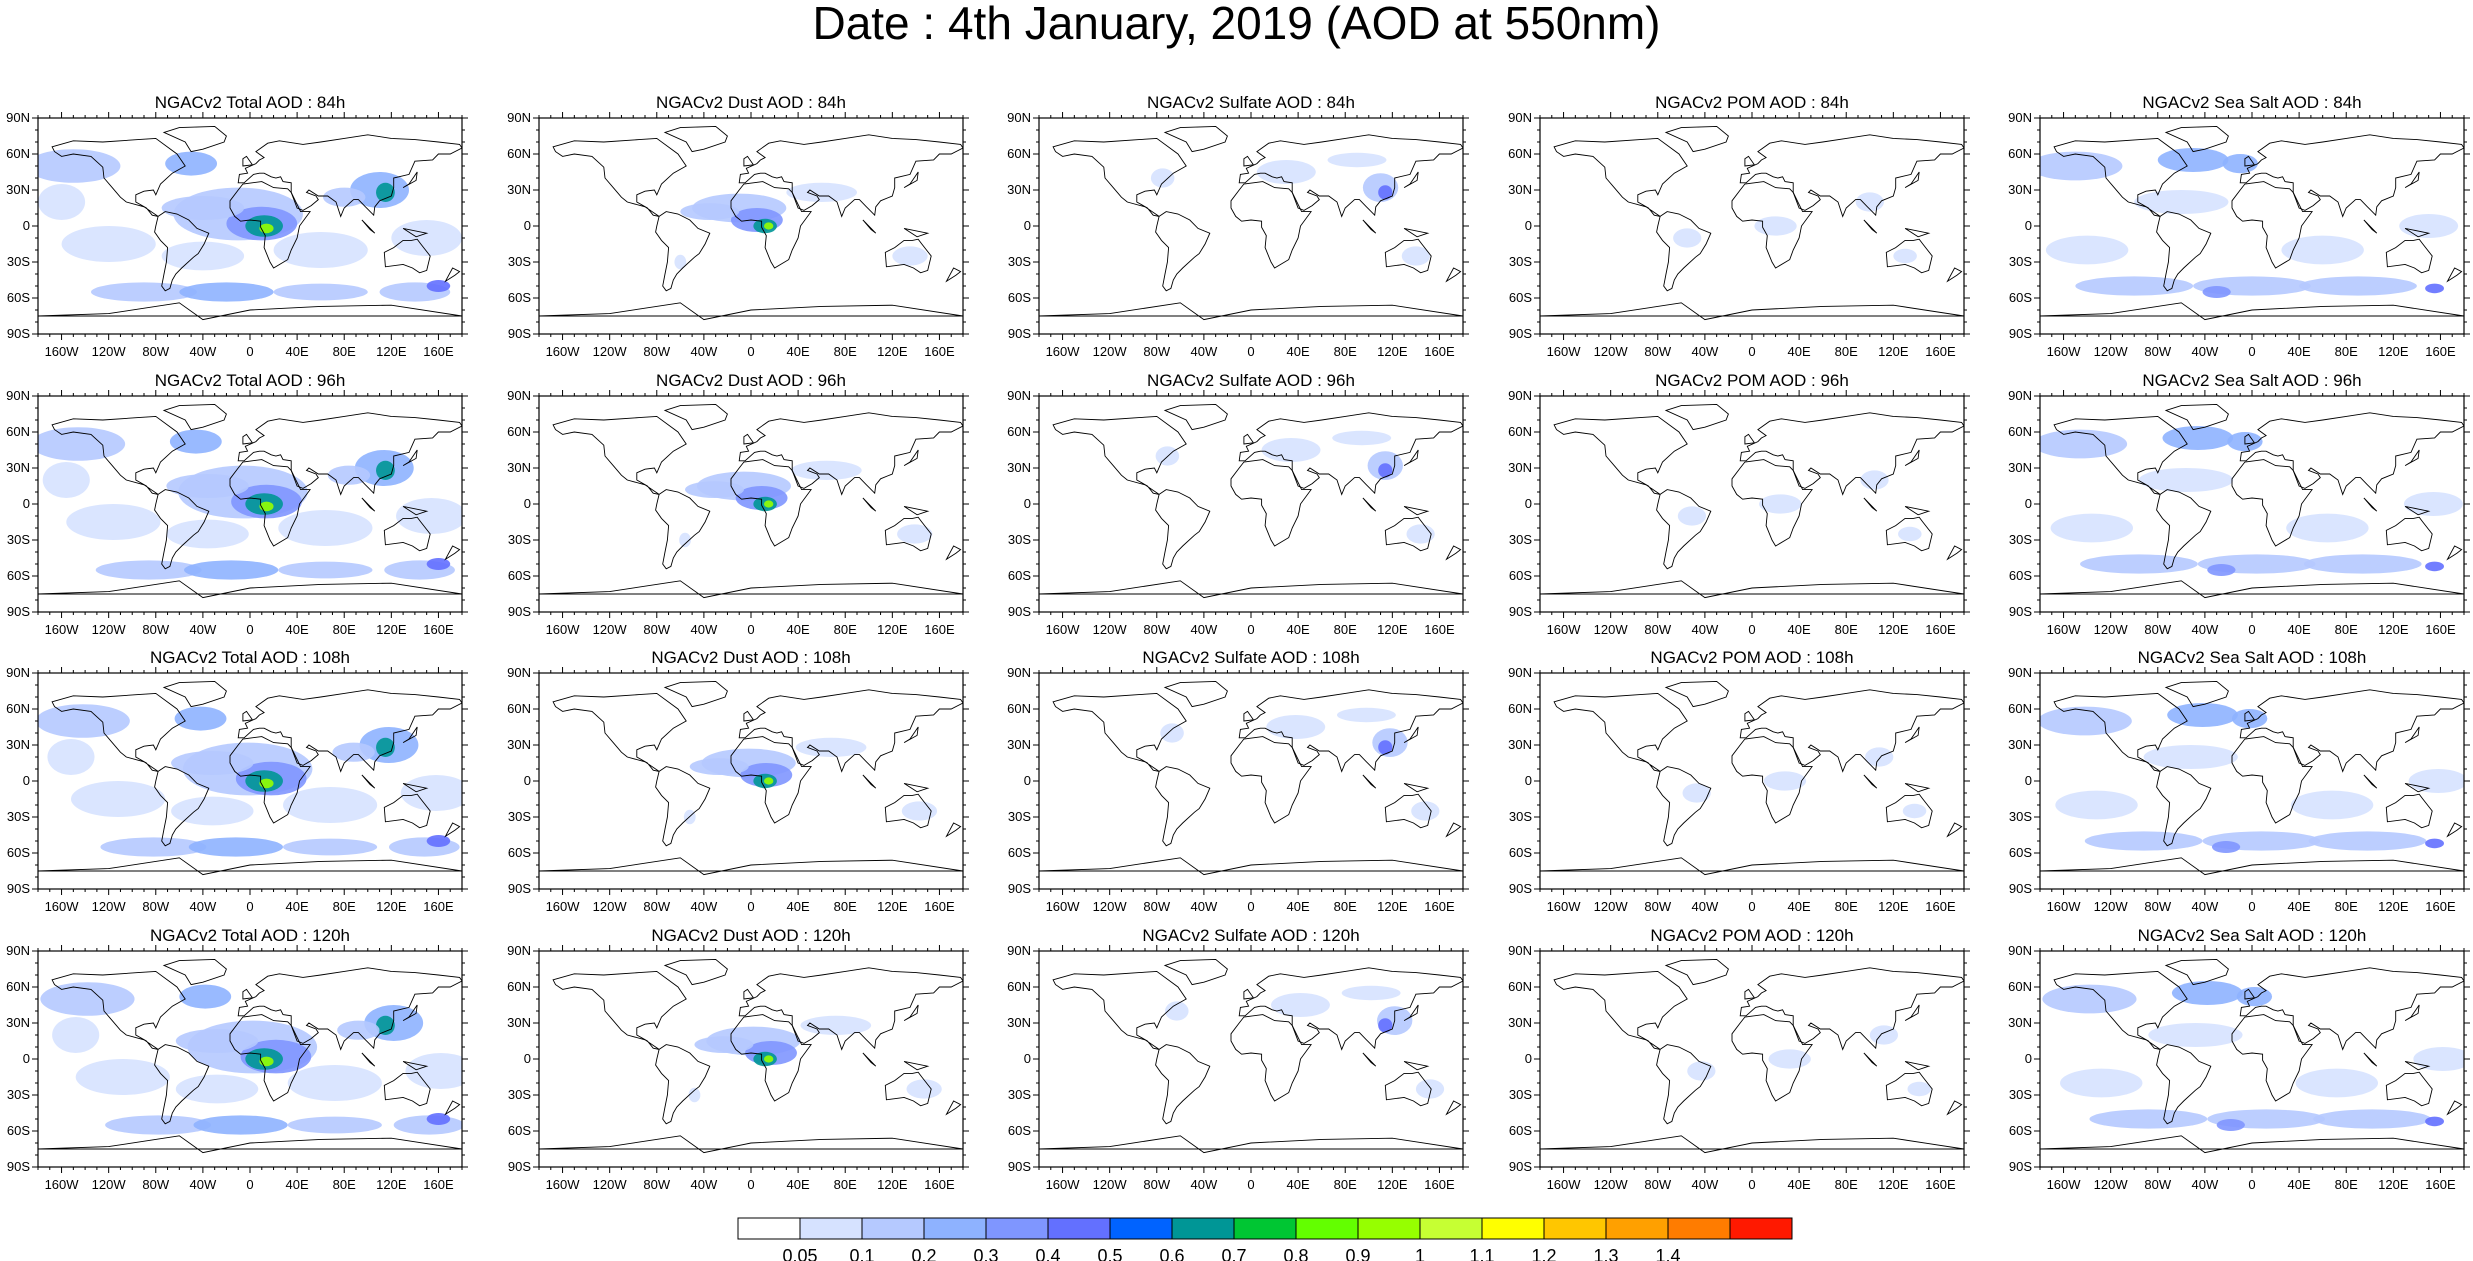 This screenshot has height=1261, width=2473. What do you see at coordinates (2299, 906) in the screenshot?
I see `lon-tick-label: 40E` at bounding box center [2299, 906].